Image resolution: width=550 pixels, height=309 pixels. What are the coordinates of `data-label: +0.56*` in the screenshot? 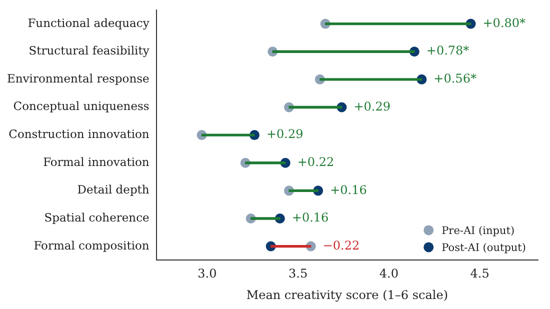 It's located at (455, 79).